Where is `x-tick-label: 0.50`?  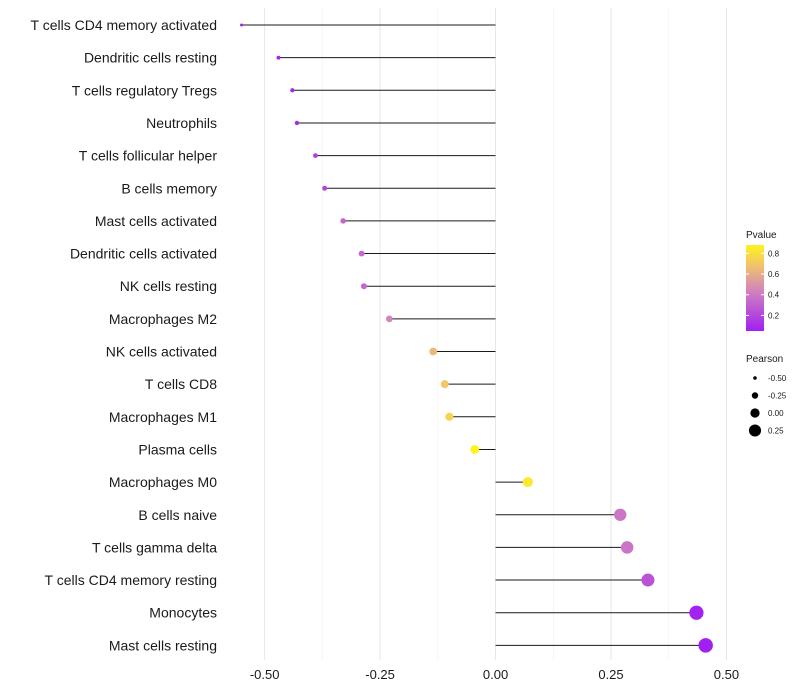 x-tick-label: 0.50 is located at coordinates (726, 674).